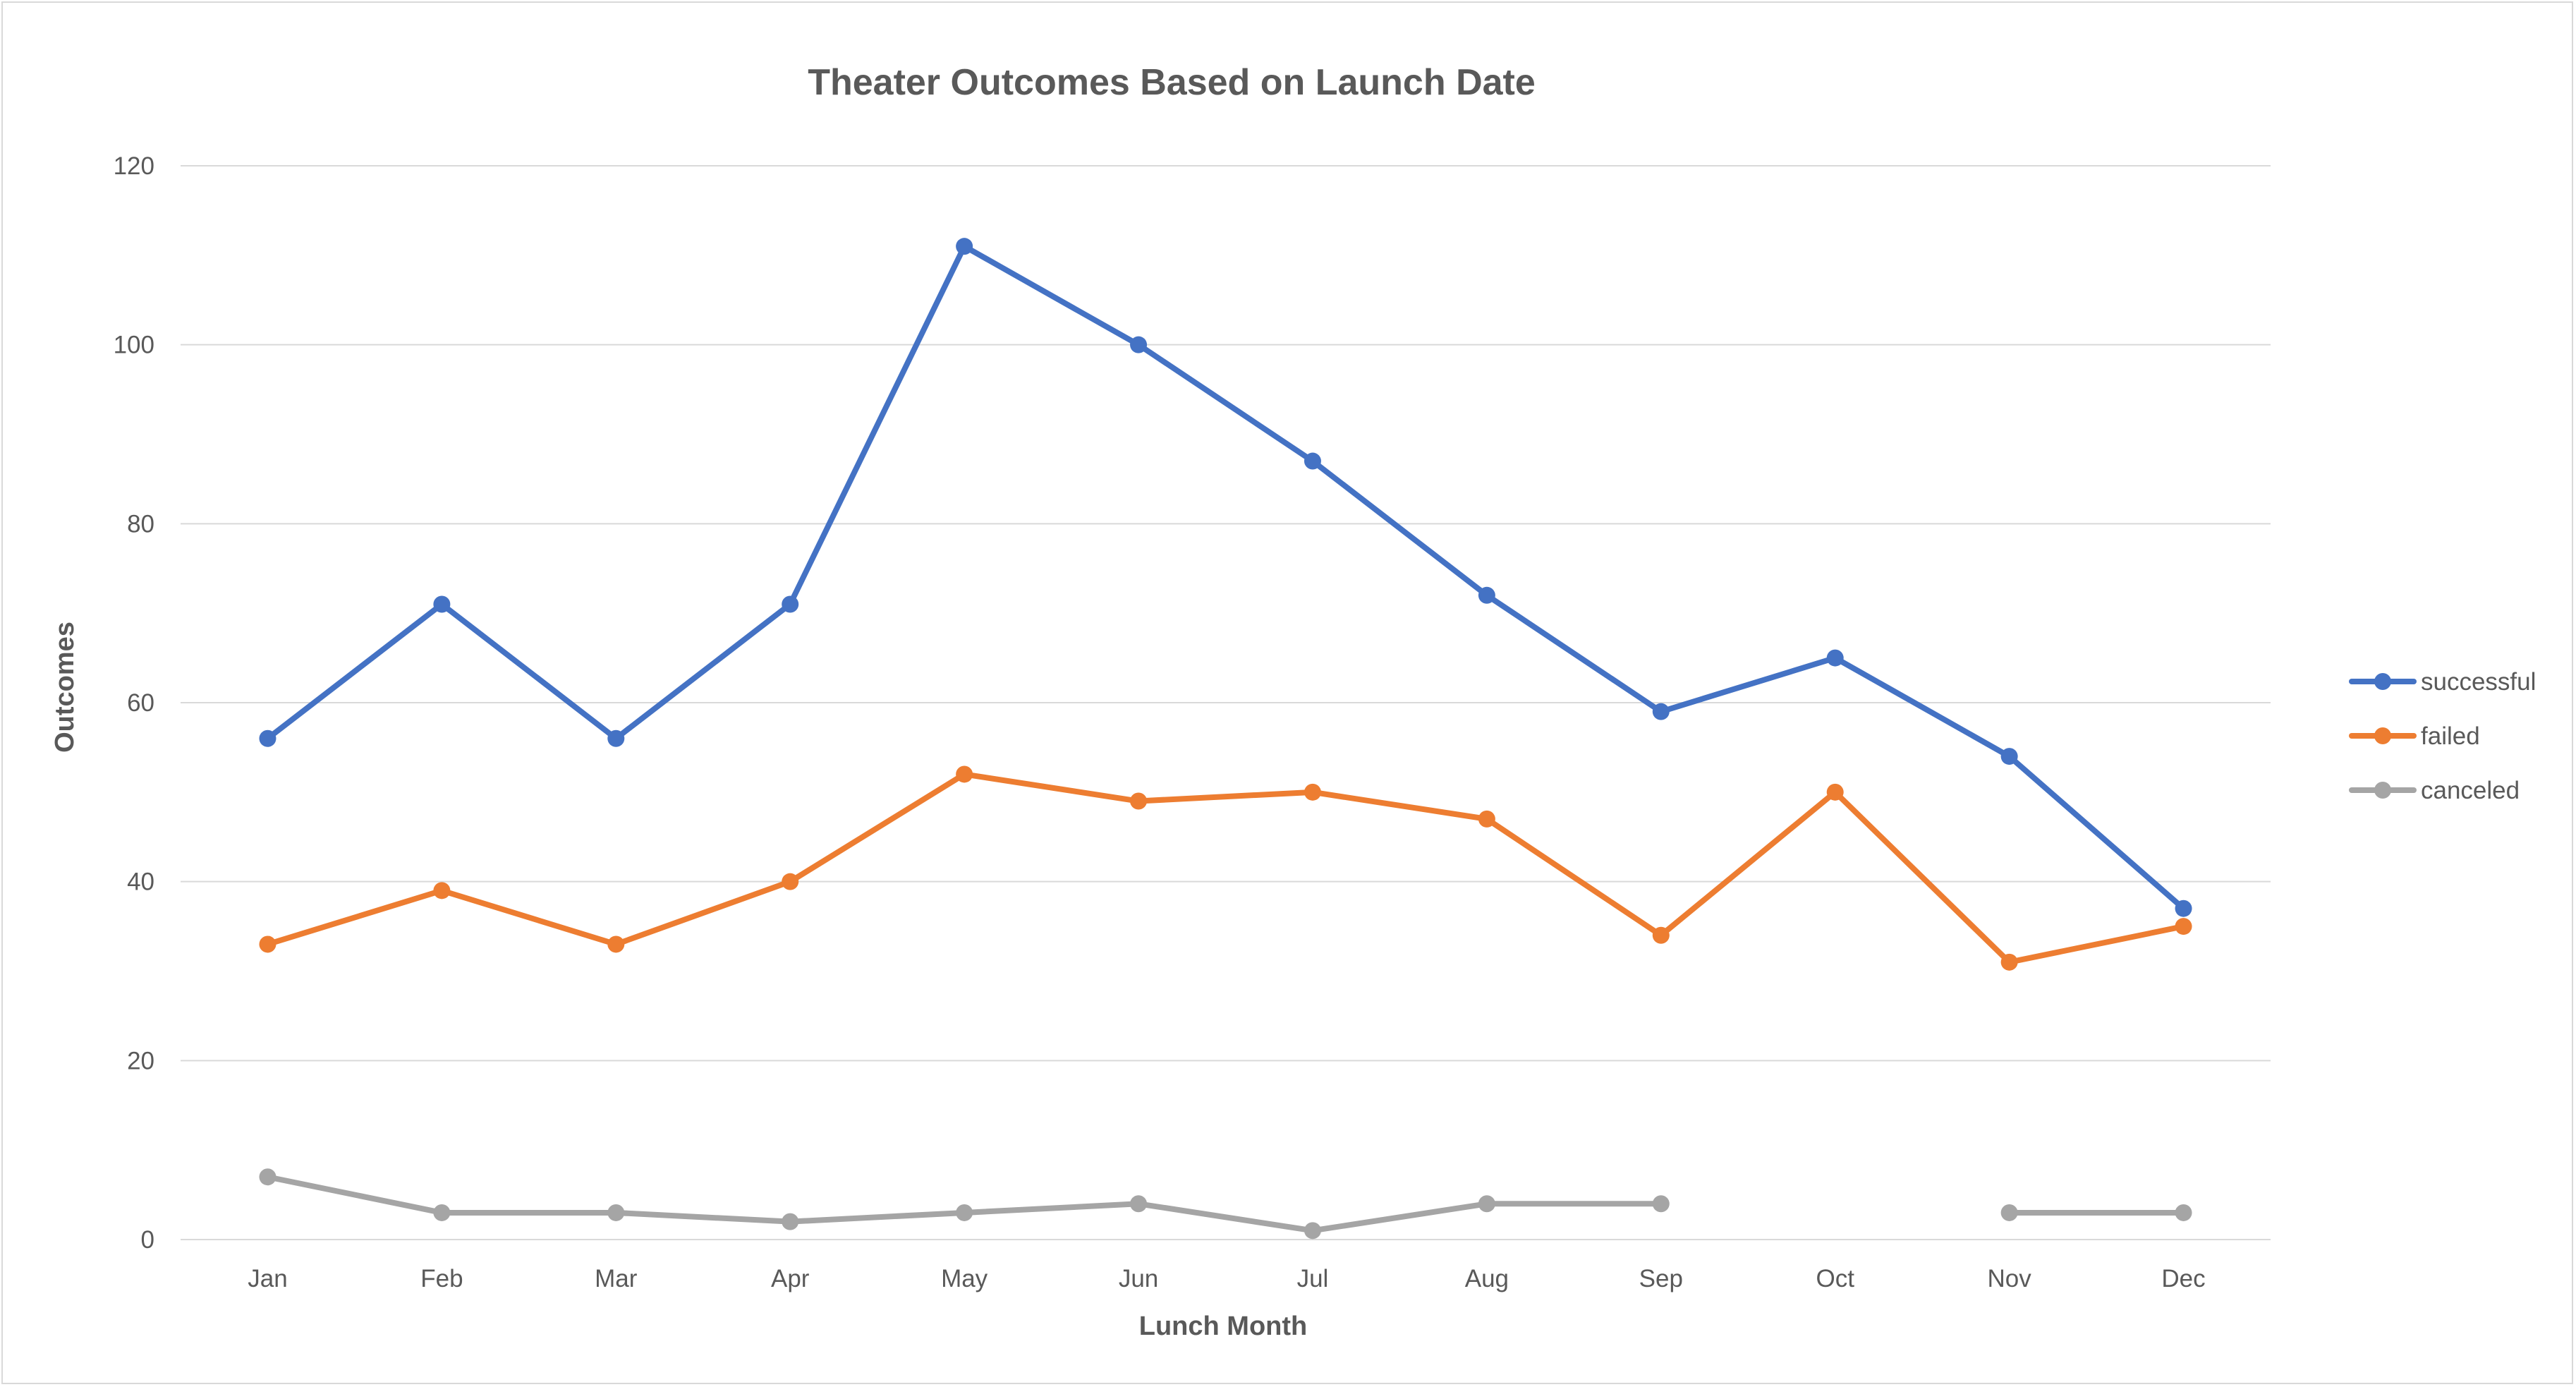 The image size is (2576, 1387). I want to click on x-tick-label: Nov, so click(2010, 1278).